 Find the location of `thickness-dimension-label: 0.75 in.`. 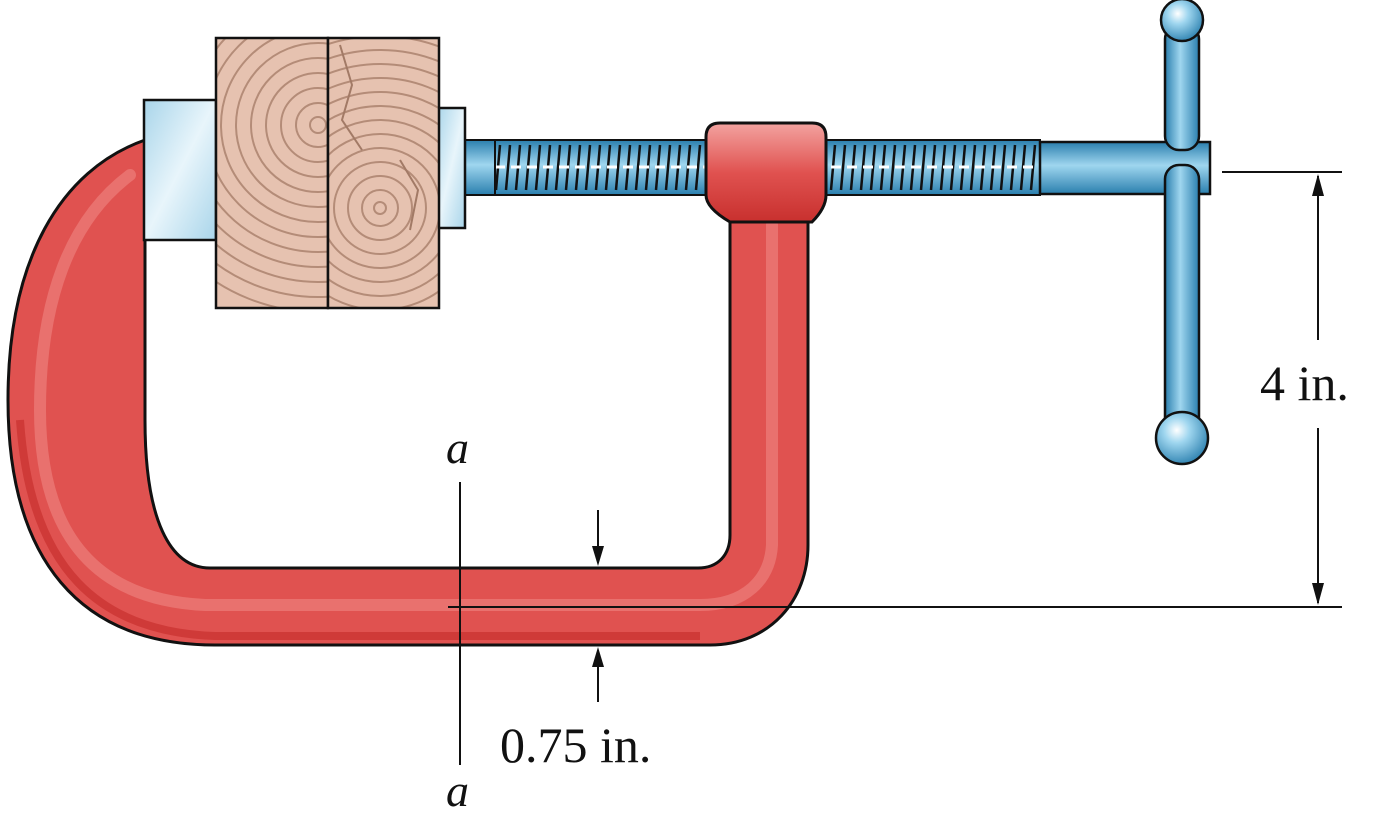

thickness-dimension-label: 0.75 in. is located at coordinates (575, 745).